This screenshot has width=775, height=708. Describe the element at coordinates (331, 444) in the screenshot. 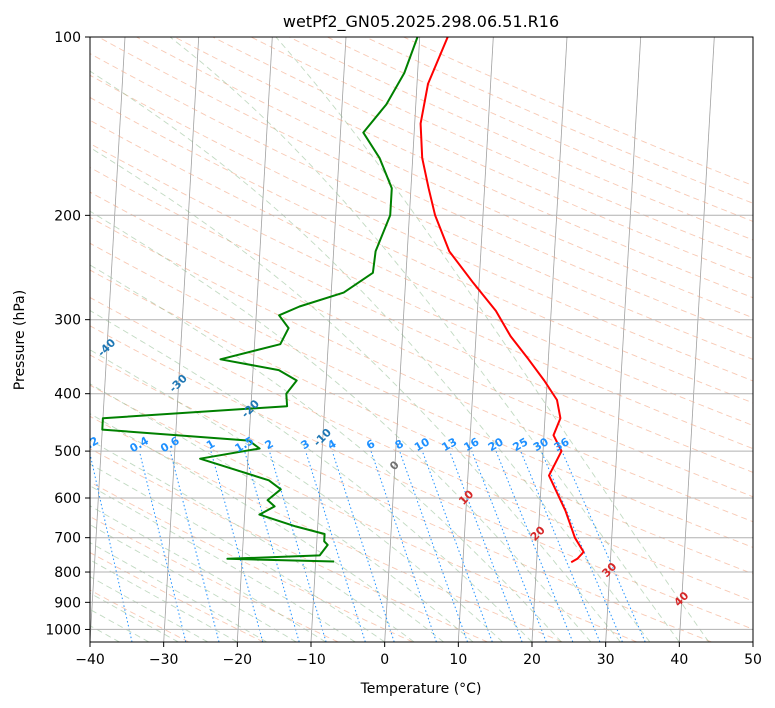

I see `mixing-ratio-label: 4` at that location.